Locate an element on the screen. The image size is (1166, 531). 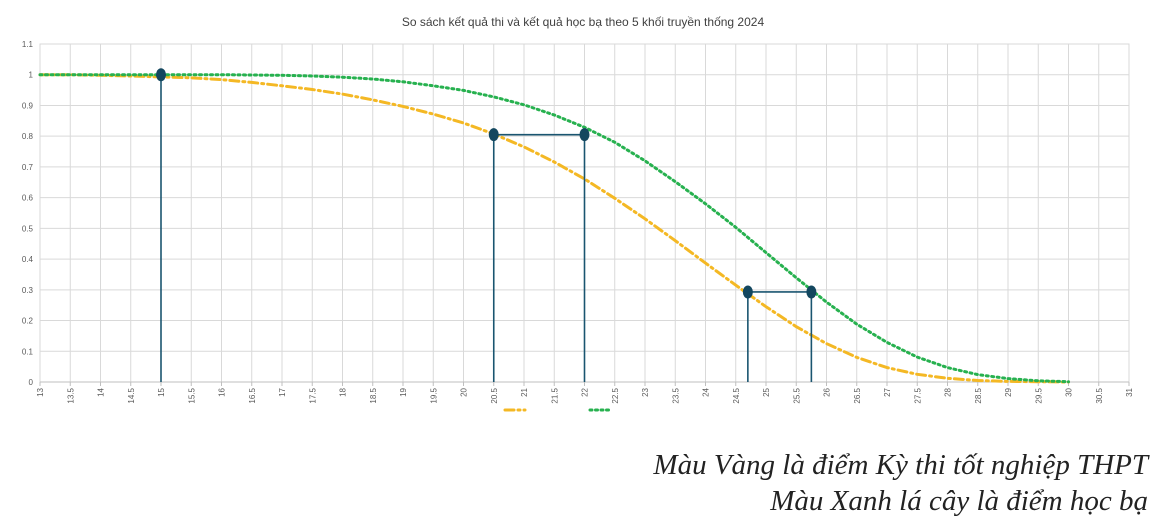
x-tick-label: 16 is located at coordinates (222, 391).